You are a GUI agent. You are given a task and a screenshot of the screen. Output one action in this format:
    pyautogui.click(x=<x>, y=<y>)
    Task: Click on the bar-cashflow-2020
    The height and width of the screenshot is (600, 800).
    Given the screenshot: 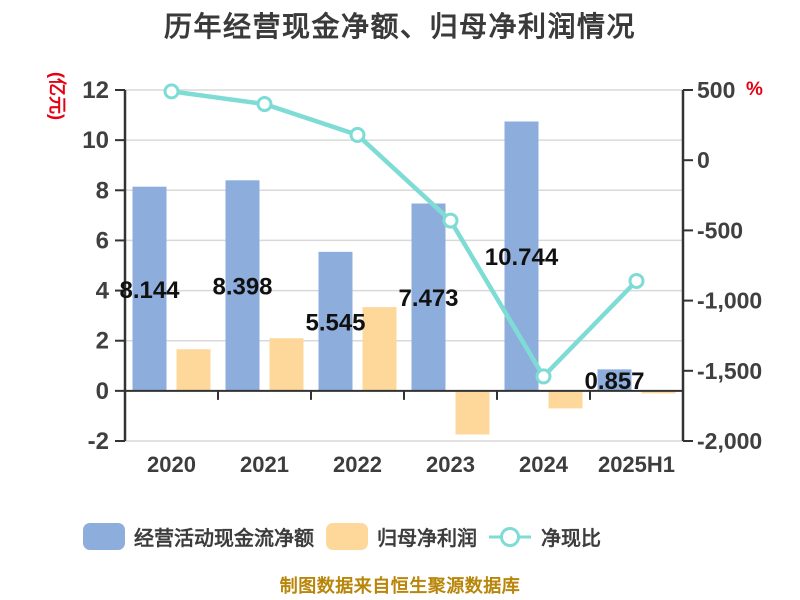 What is the action you would take?
    pyautogui.click(x=149, y=288)
    